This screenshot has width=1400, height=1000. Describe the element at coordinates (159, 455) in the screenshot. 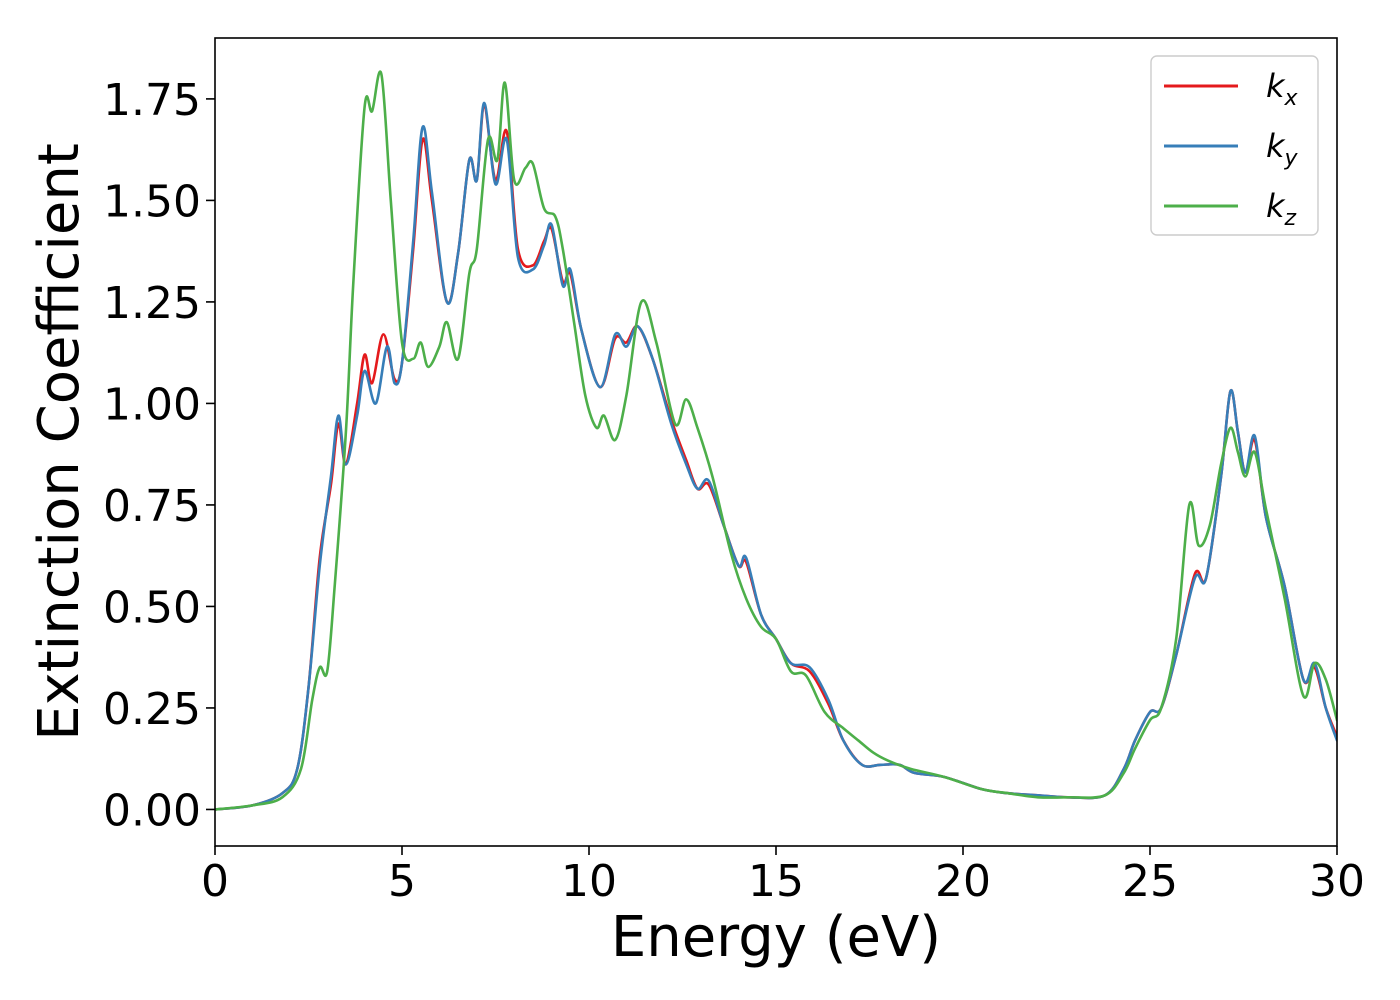

I see `y-axis-ticks: 0.00 0.25 0.50 0.75 1.00 1.25 1.50 1.75` at that location.